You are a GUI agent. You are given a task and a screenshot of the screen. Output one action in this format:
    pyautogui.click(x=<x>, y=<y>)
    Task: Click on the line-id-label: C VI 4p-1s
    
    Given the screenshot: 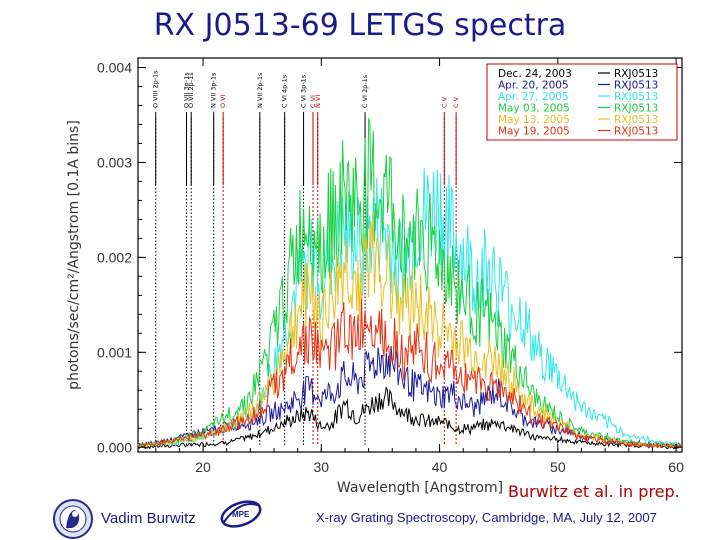 What is the action you would take?
    pyautogui.click(x=285, y=91)
    